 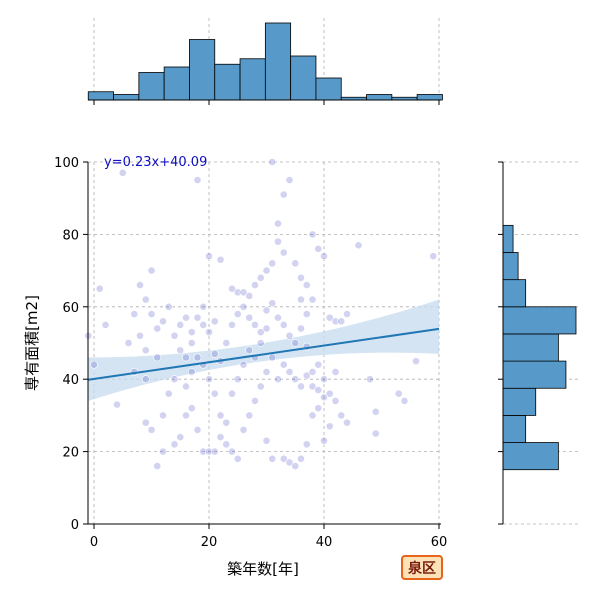 What do you see at coordinates (422, 567) in the screenshot?
I see `district-badge: 泉区` at bounding box center [422, 567].